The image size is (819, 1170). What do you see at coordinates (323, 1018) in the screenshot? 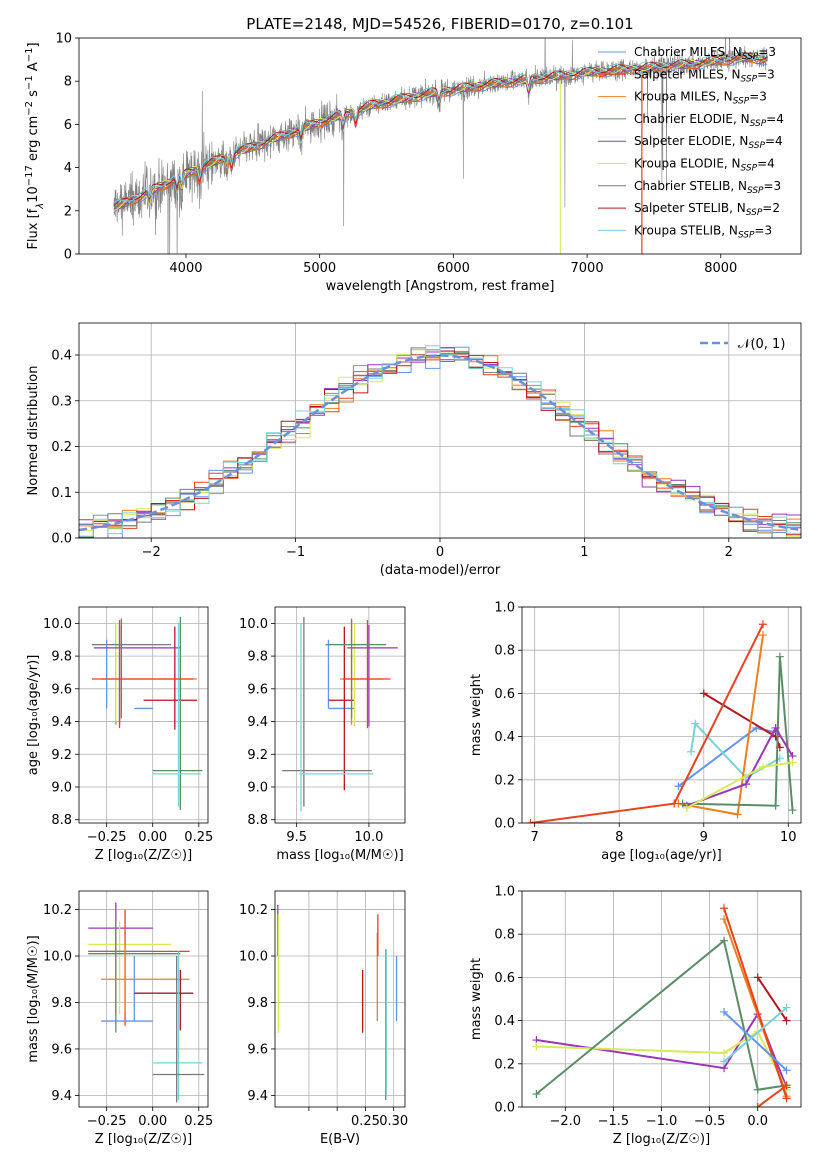
I see `mass_vs_ebv-panel: 0.25 0.30 9.4 9.6 9.8 10.0 10.2 E(B-V)` at bounding box center [323, 1018].